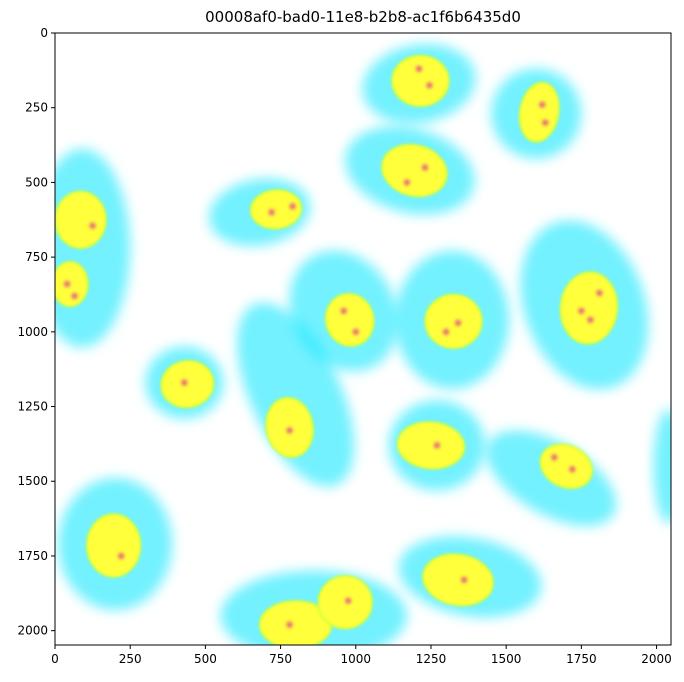 The image size is (684, 682). I want to click on y-axis: 0 250 500 750 1000 1250 1500 1750 2000, so click(36, 332).